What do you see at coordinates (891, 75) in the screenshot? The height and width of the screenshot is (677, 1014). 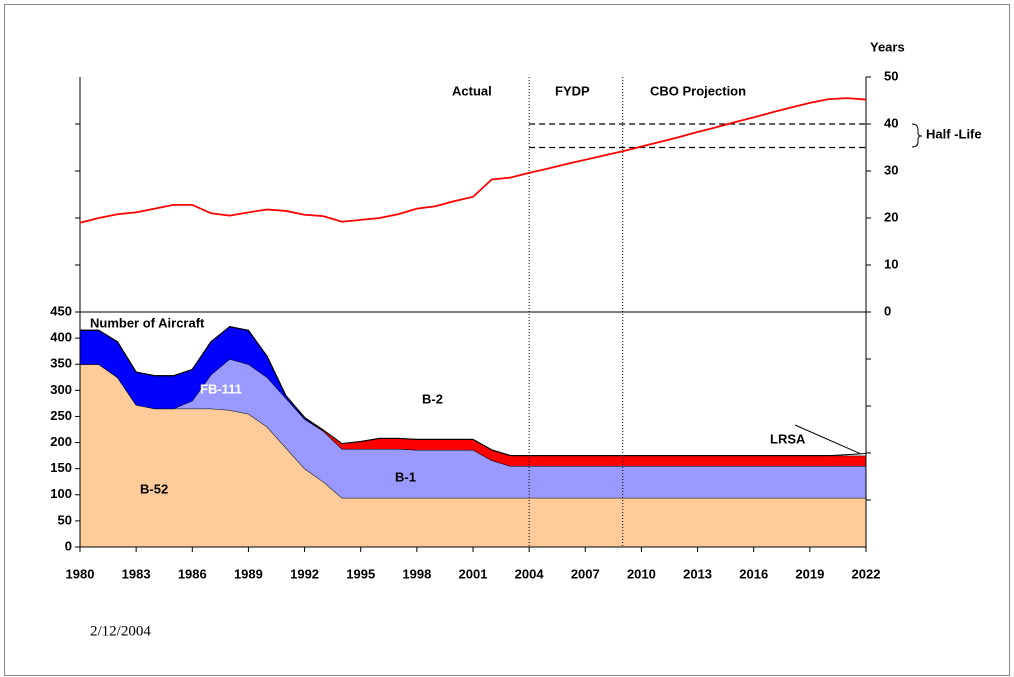 I see `y2-tick-label: 50` at bounding box center [891, 75].